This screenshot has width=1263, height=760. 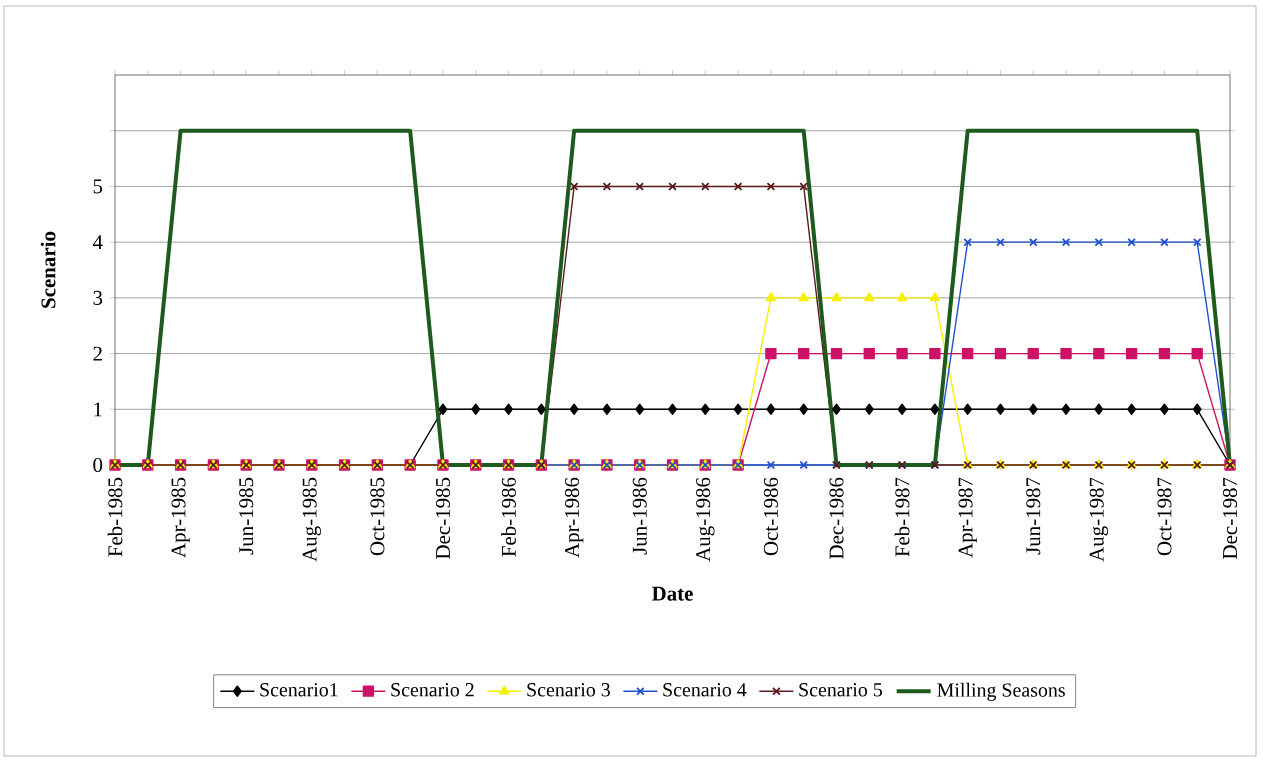 I want to click on x-tick-label: Aug-1987, so click(x=1099, y=519).